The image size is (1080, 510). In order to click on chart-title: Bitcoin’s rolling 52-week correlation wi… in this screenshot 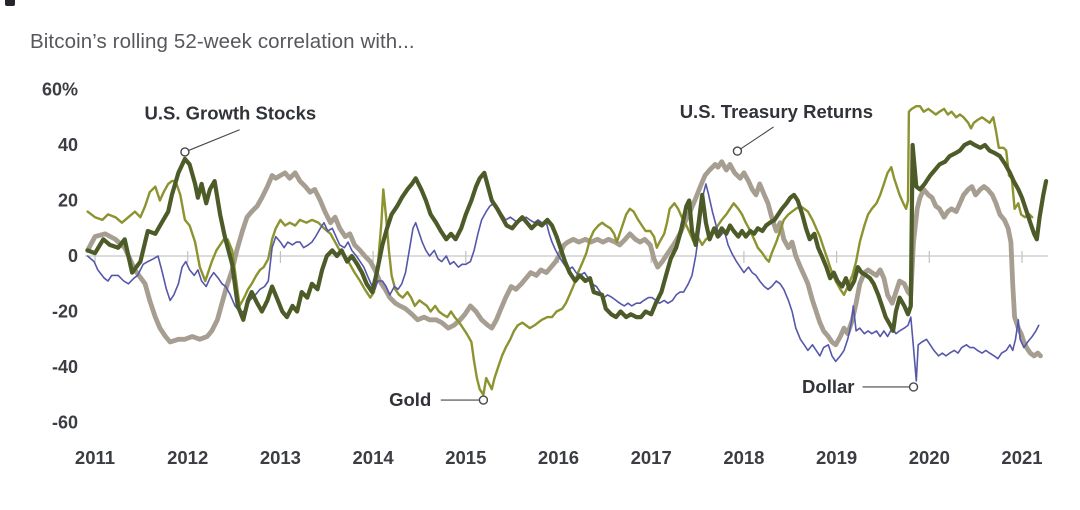, I will do `click(222, 41)`.